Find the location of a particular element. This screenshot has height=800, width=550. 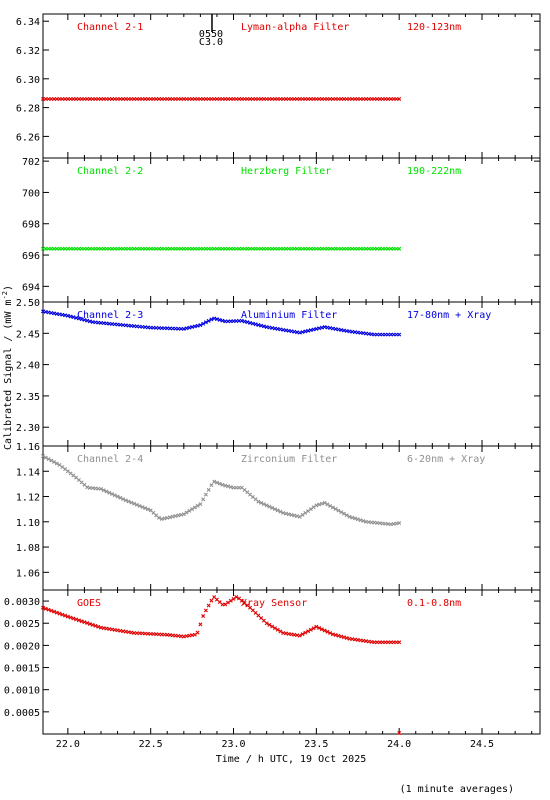

panel-band: 0.1-0.8nm is located at coordinates (434, 603).